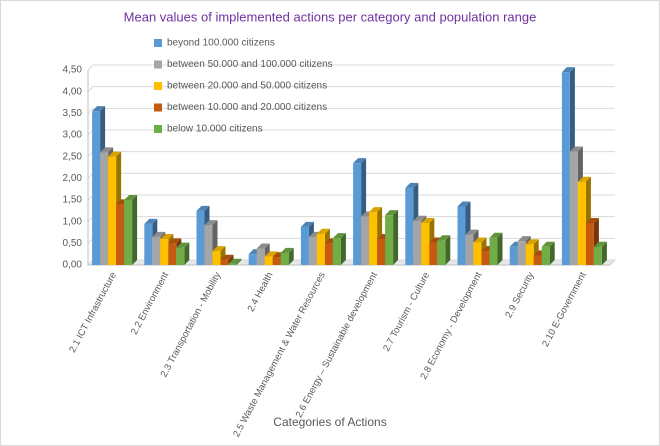 Image resolution: width=660 pixels, height=446 pixels. What do you see at coordinates (247, 86) in the screenshot?
I see `legend-label: between 20.000 and 50.000 citizens` at bounding box center [247, 86].